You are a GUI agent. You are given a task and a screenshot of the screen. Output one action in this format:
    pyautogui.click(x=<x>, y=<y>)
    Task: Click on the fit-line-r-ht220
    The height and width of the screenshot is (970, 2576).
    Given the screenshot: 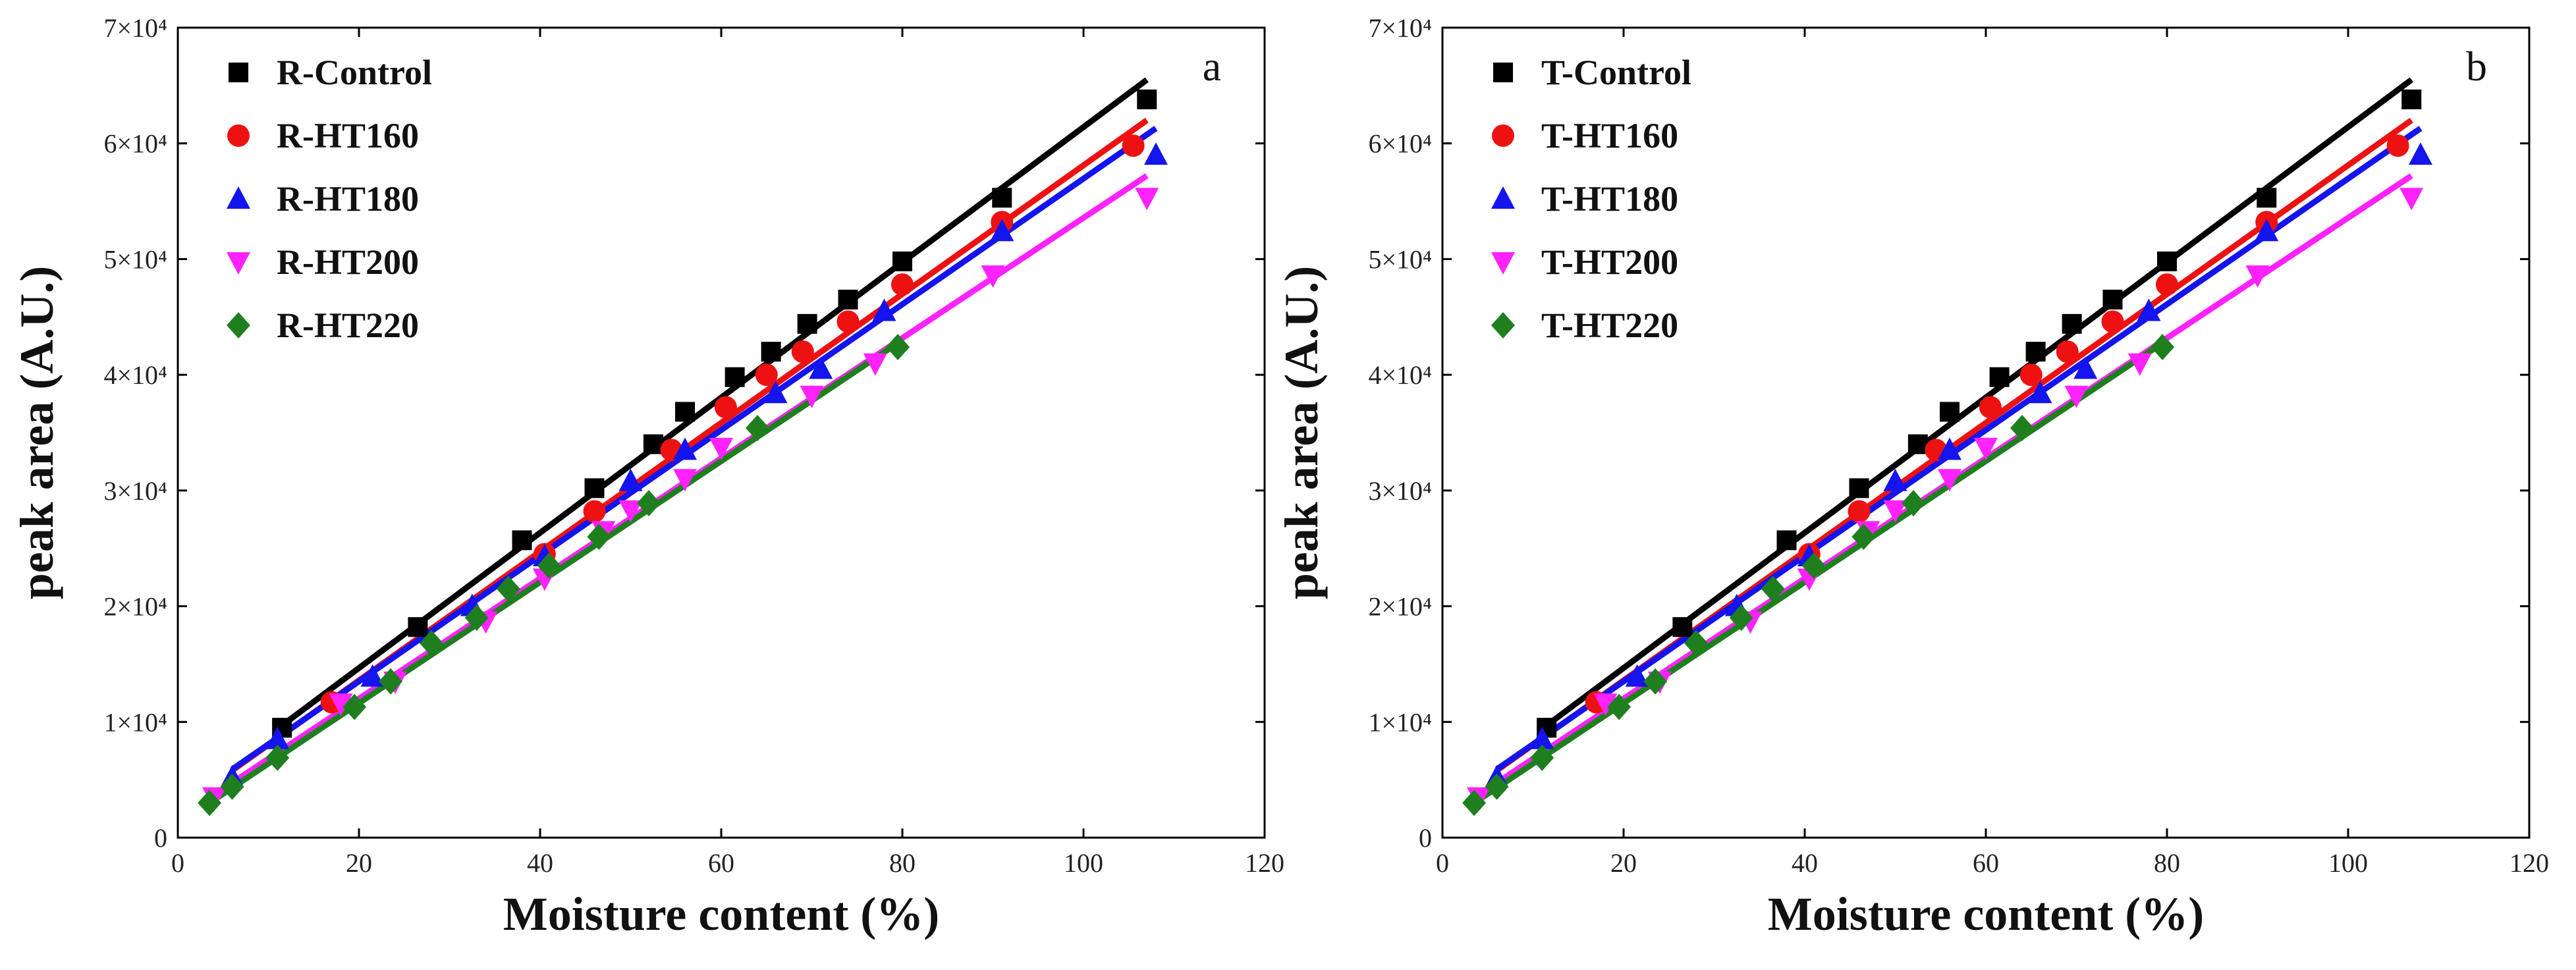 What is the action you would take?
    pyautogui.click(x=555, y=571)
    